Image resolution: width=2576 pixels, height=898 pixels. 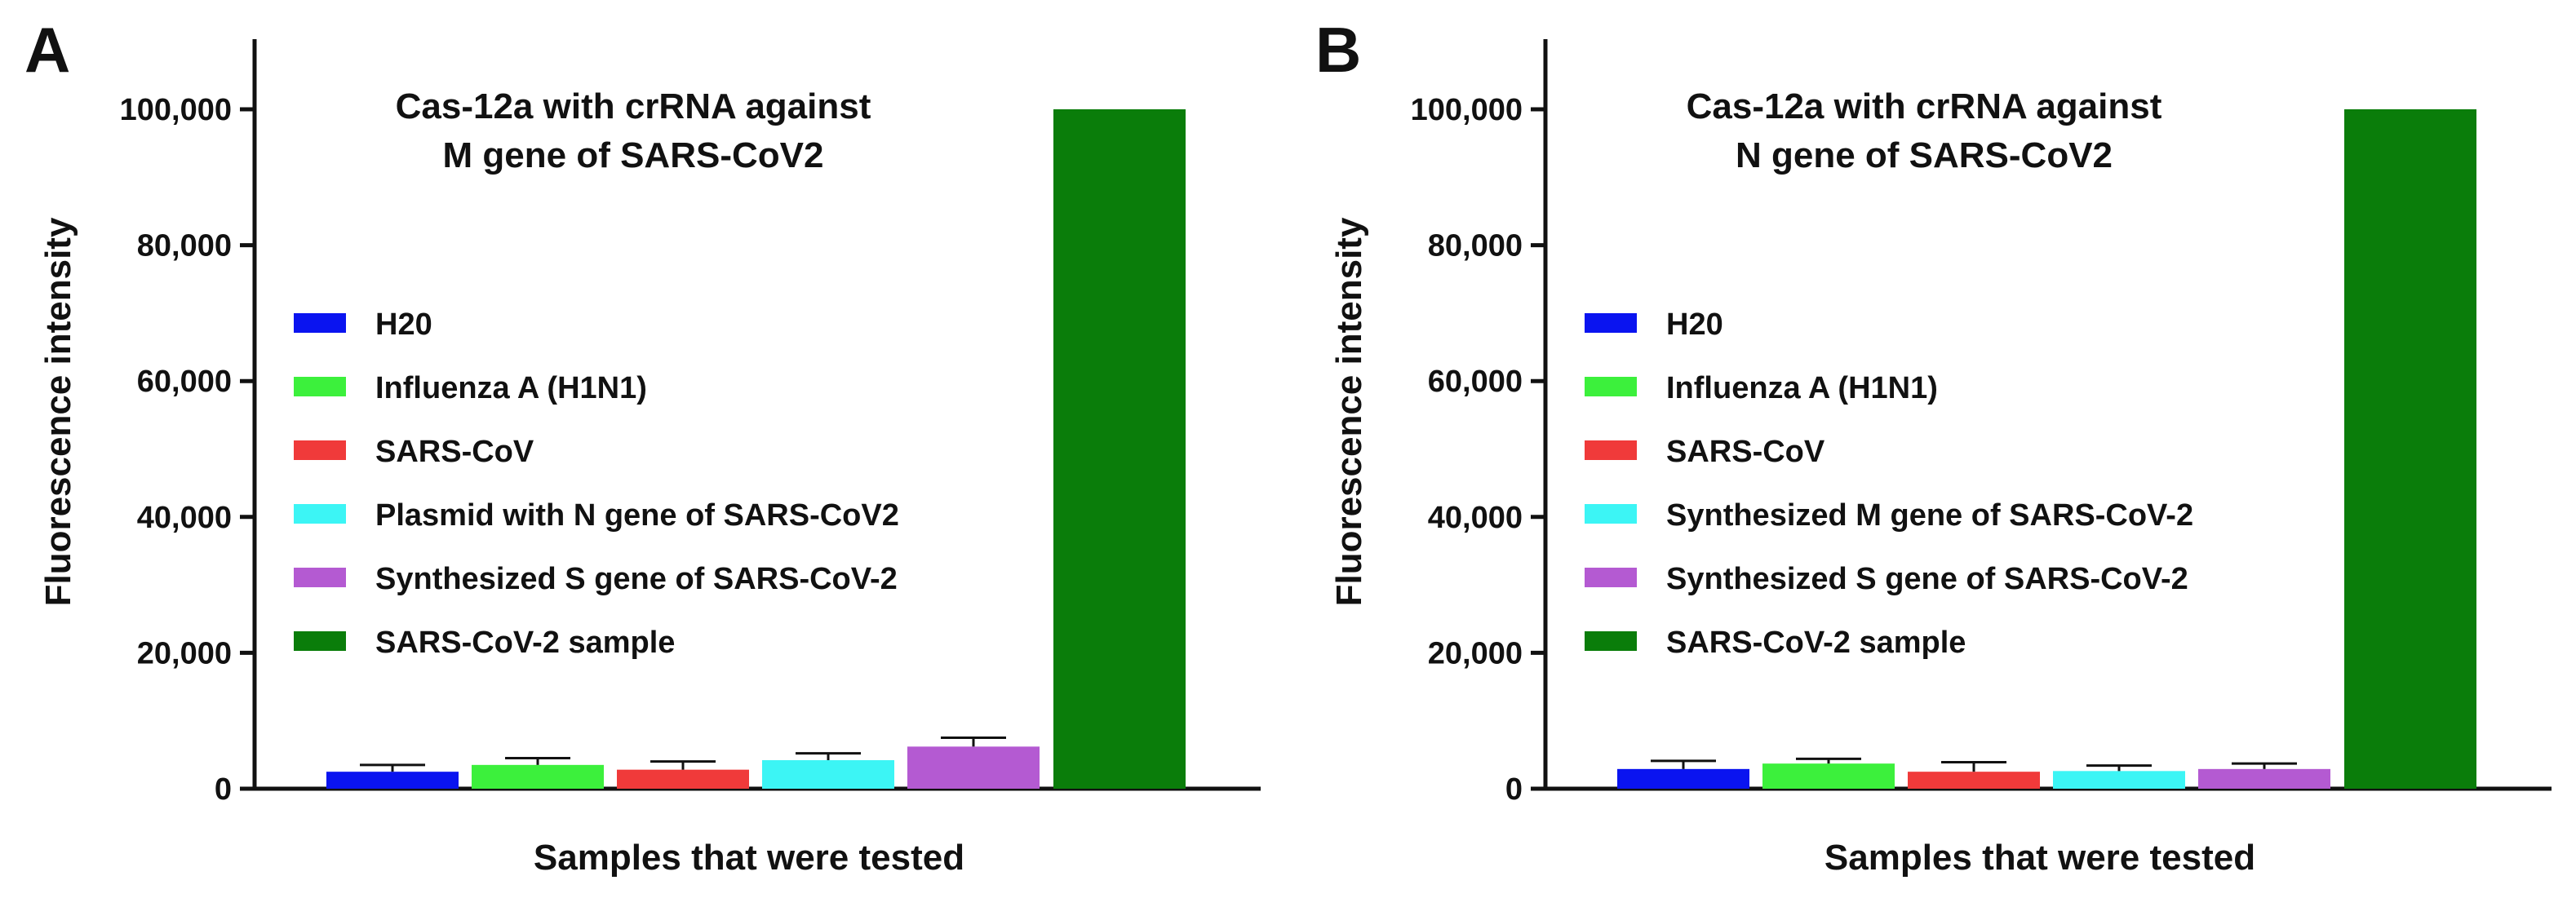 I want to click on panel-label: B, so click(x=1338, y=50).